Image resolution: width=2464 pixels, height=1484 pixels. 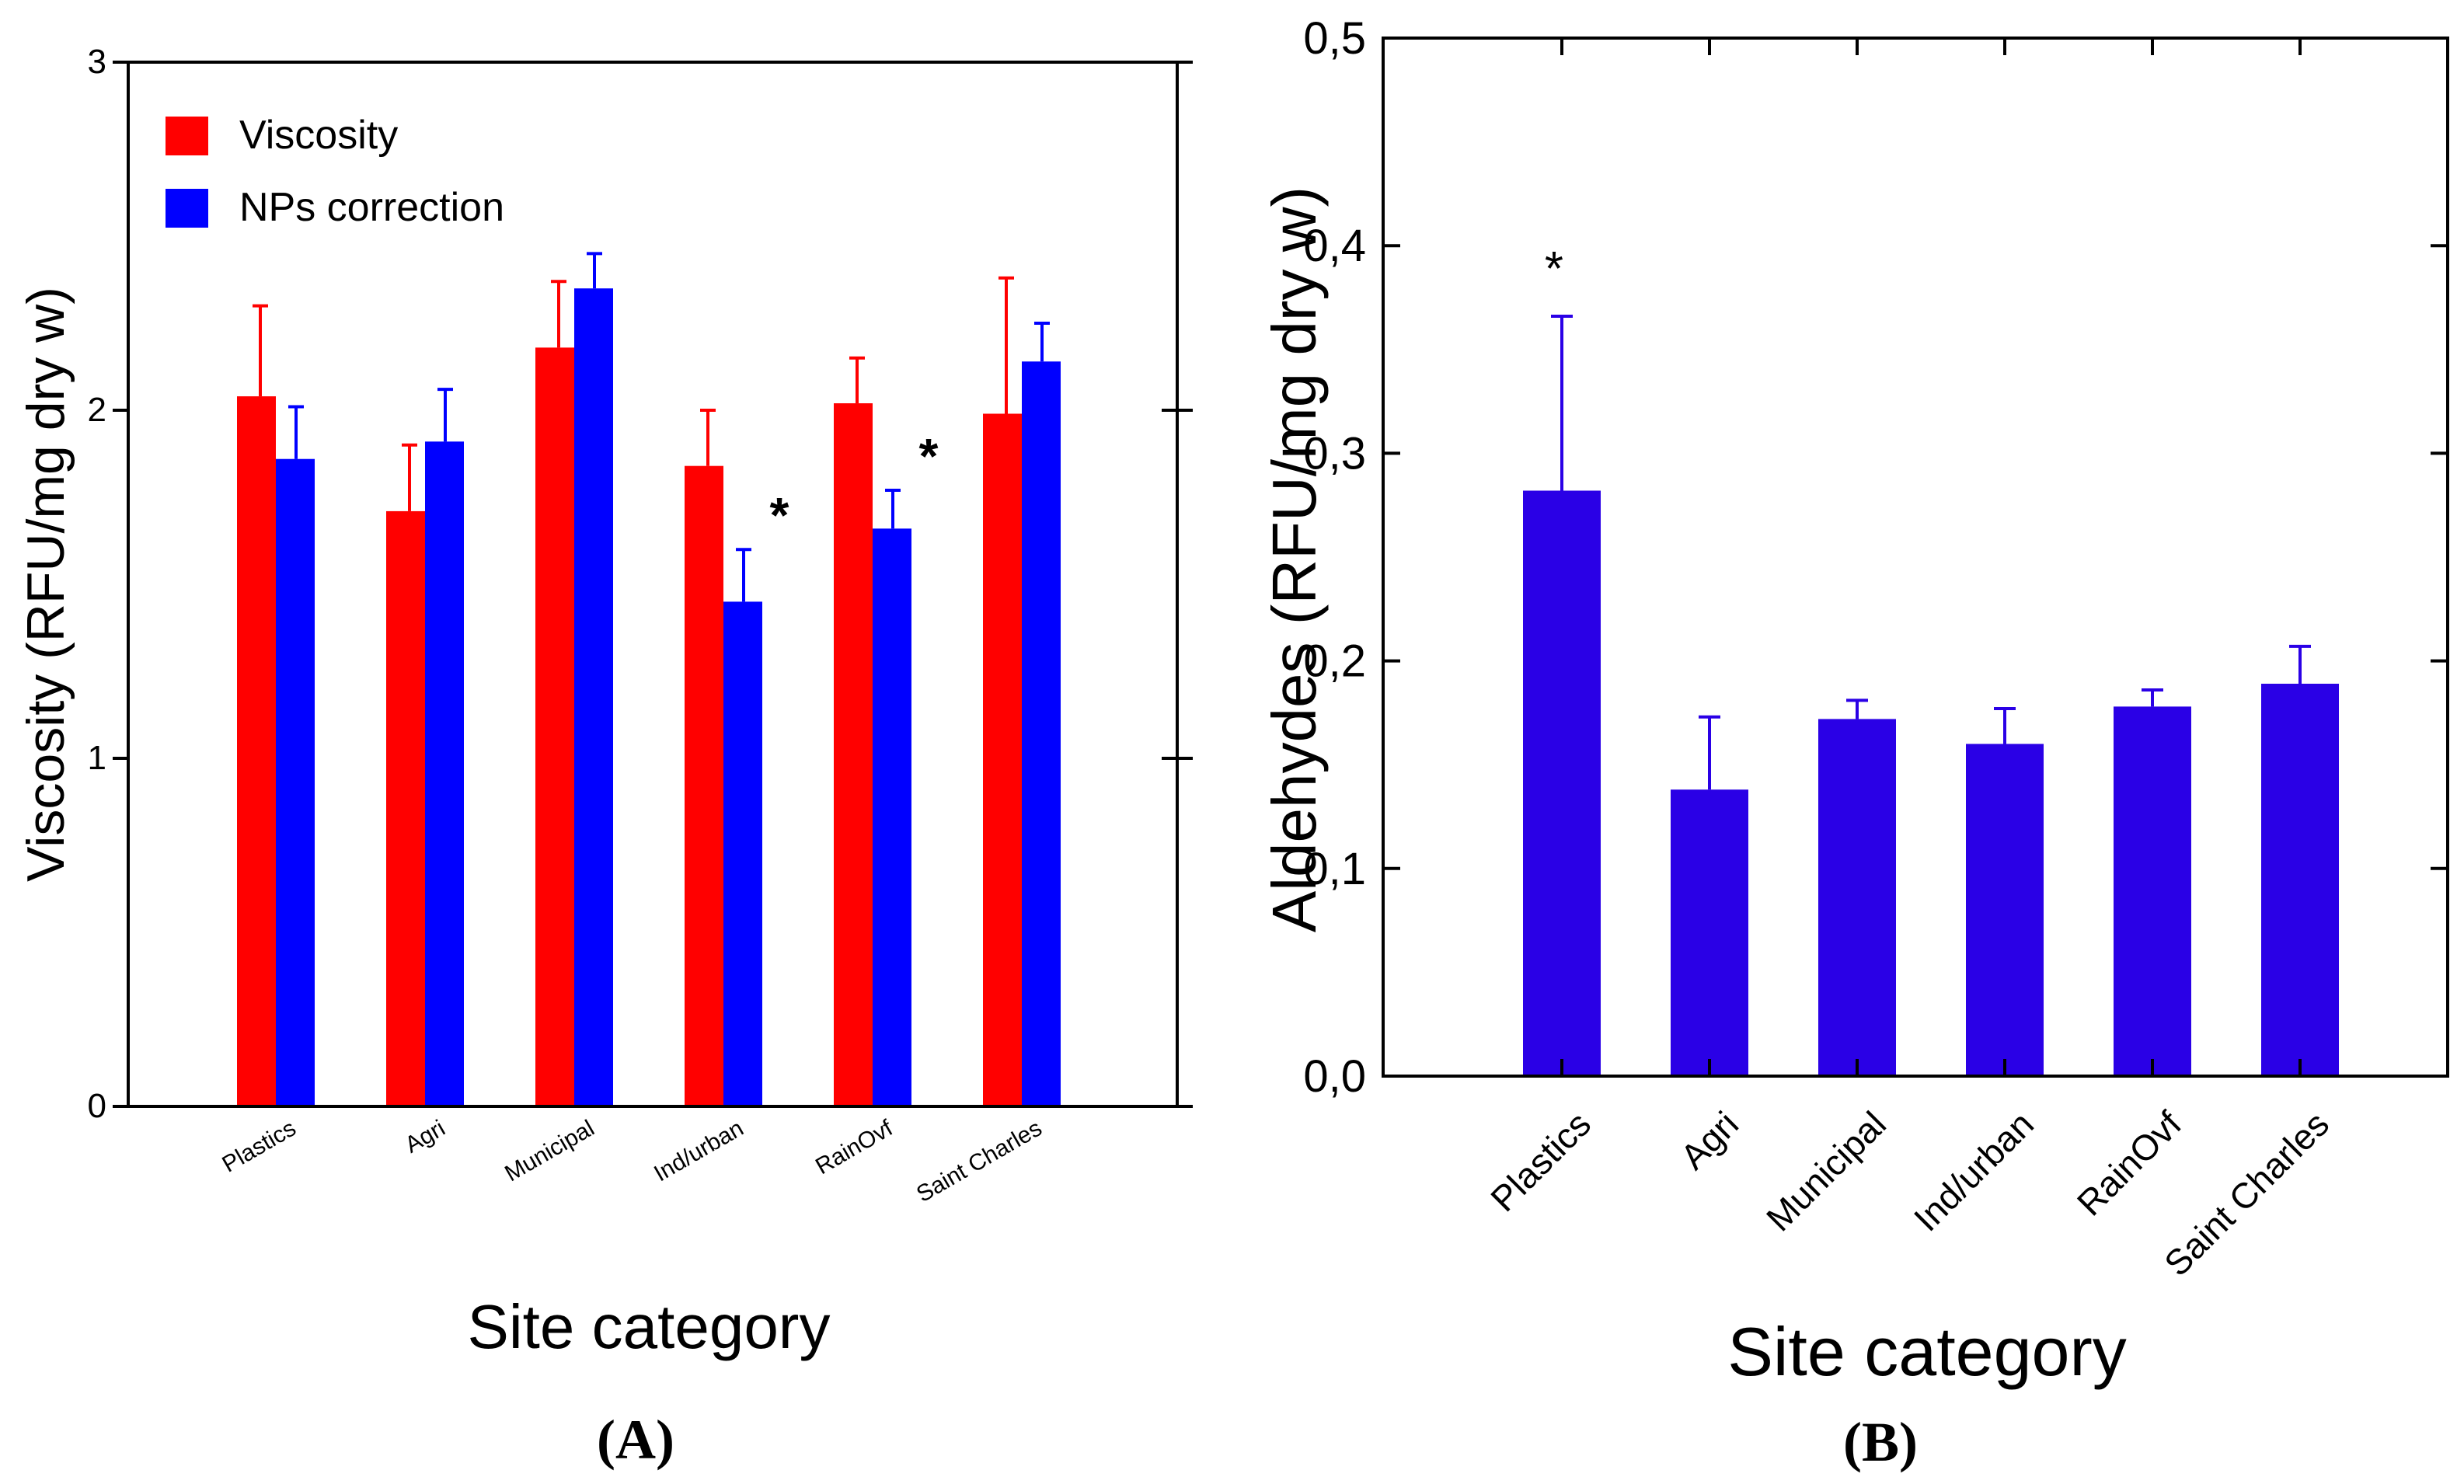 I want to click on bar-a-viscosity-rainovf, so click(x=853, y=754).